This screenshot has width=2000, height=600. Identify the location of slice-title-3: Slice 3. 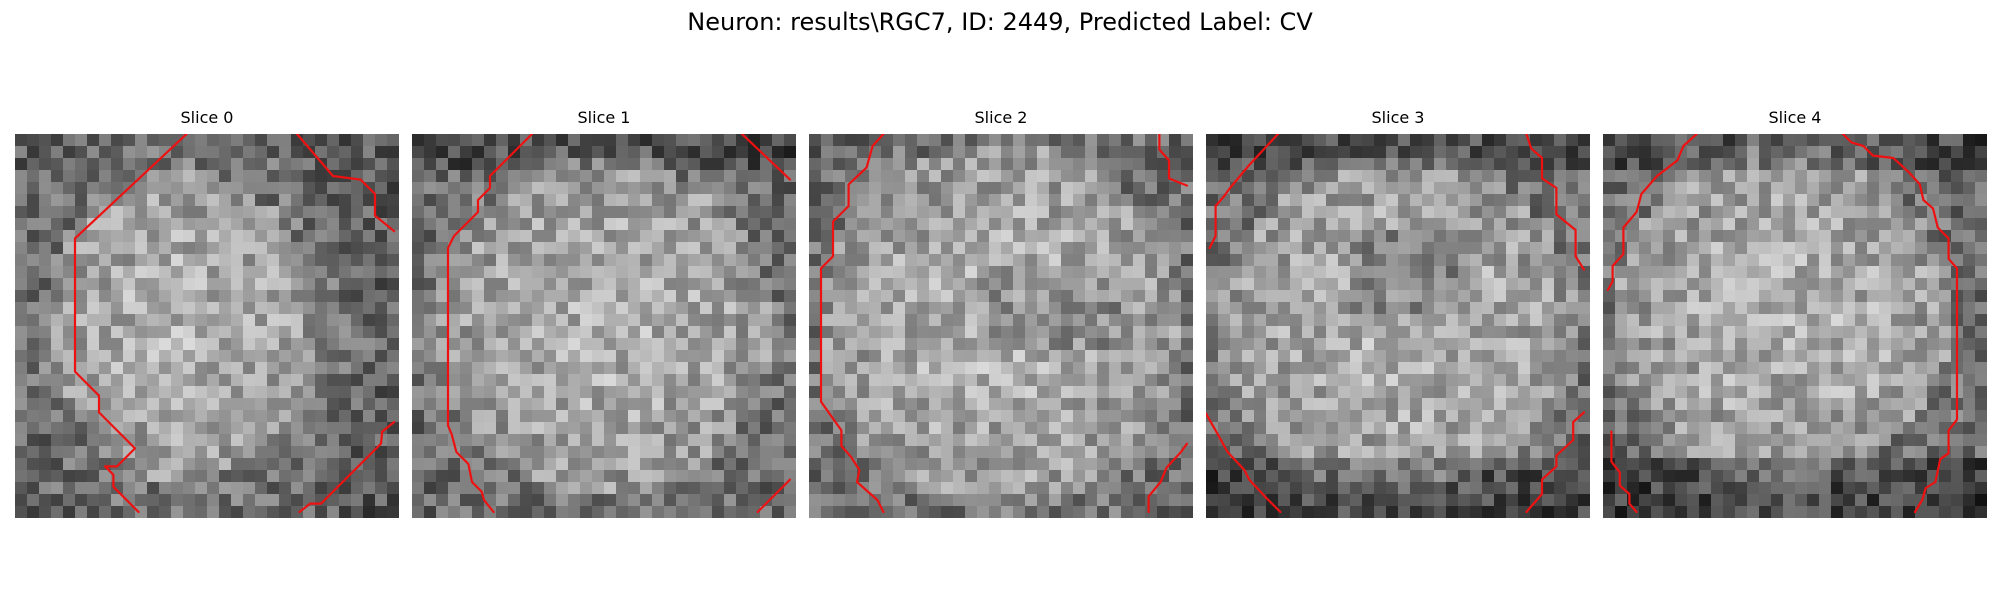
(1398, 117).